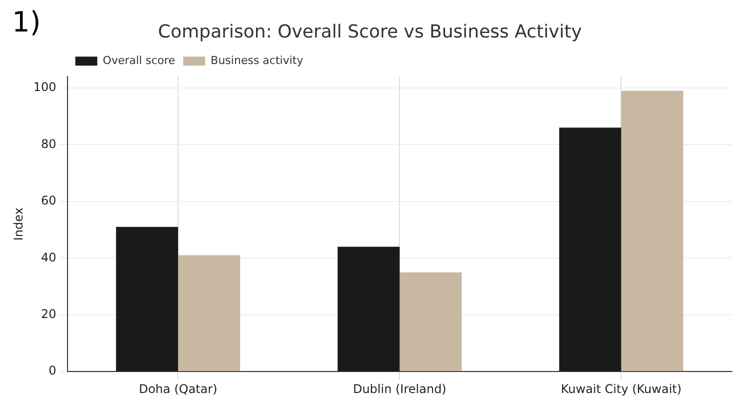  I want to click on y-tick-label: 60, so click(48, 201).